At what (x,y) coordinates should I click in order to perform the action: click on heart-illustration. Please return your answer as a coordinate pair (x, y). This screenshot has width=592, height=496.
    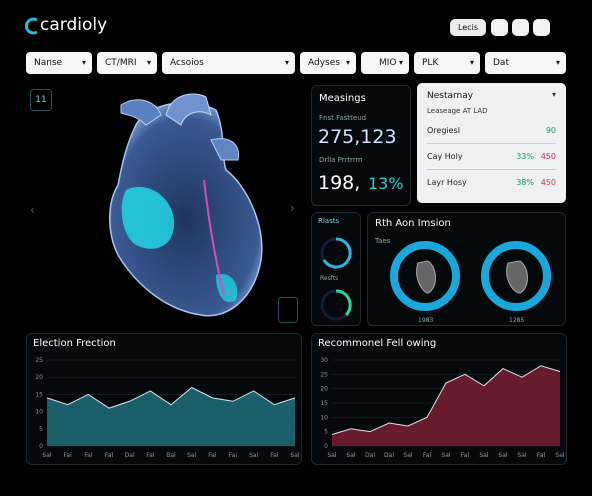
    Looking at the image, I should click on (186, 205).